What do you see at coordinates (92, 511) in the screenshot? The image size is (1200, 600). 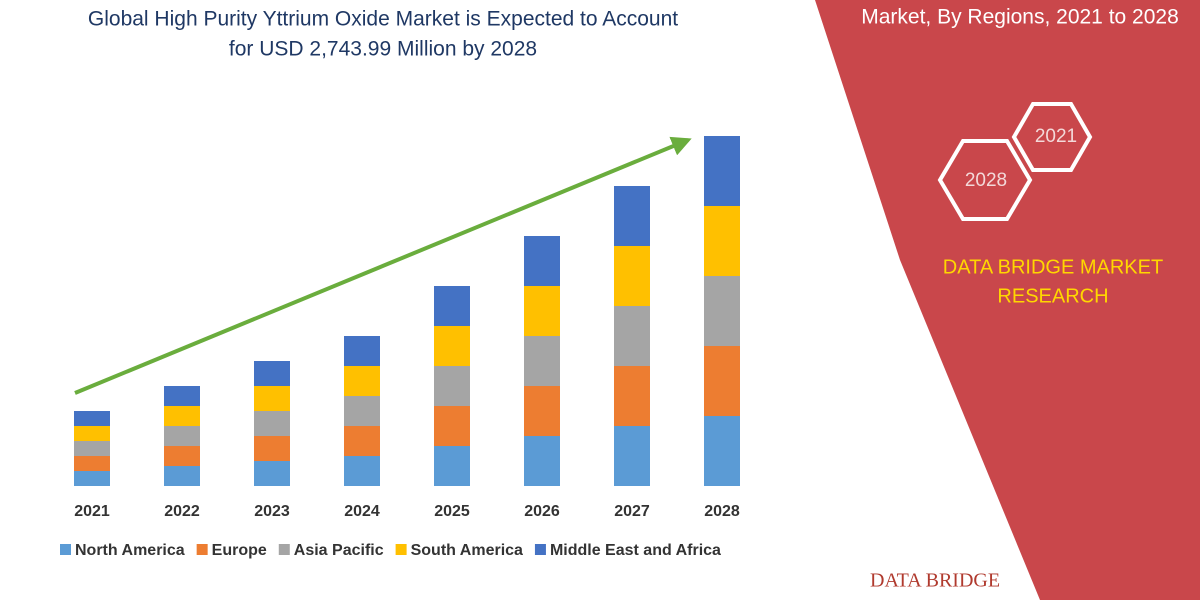 I see `x-tick-label: 2021` at bounding box center [92, 511].